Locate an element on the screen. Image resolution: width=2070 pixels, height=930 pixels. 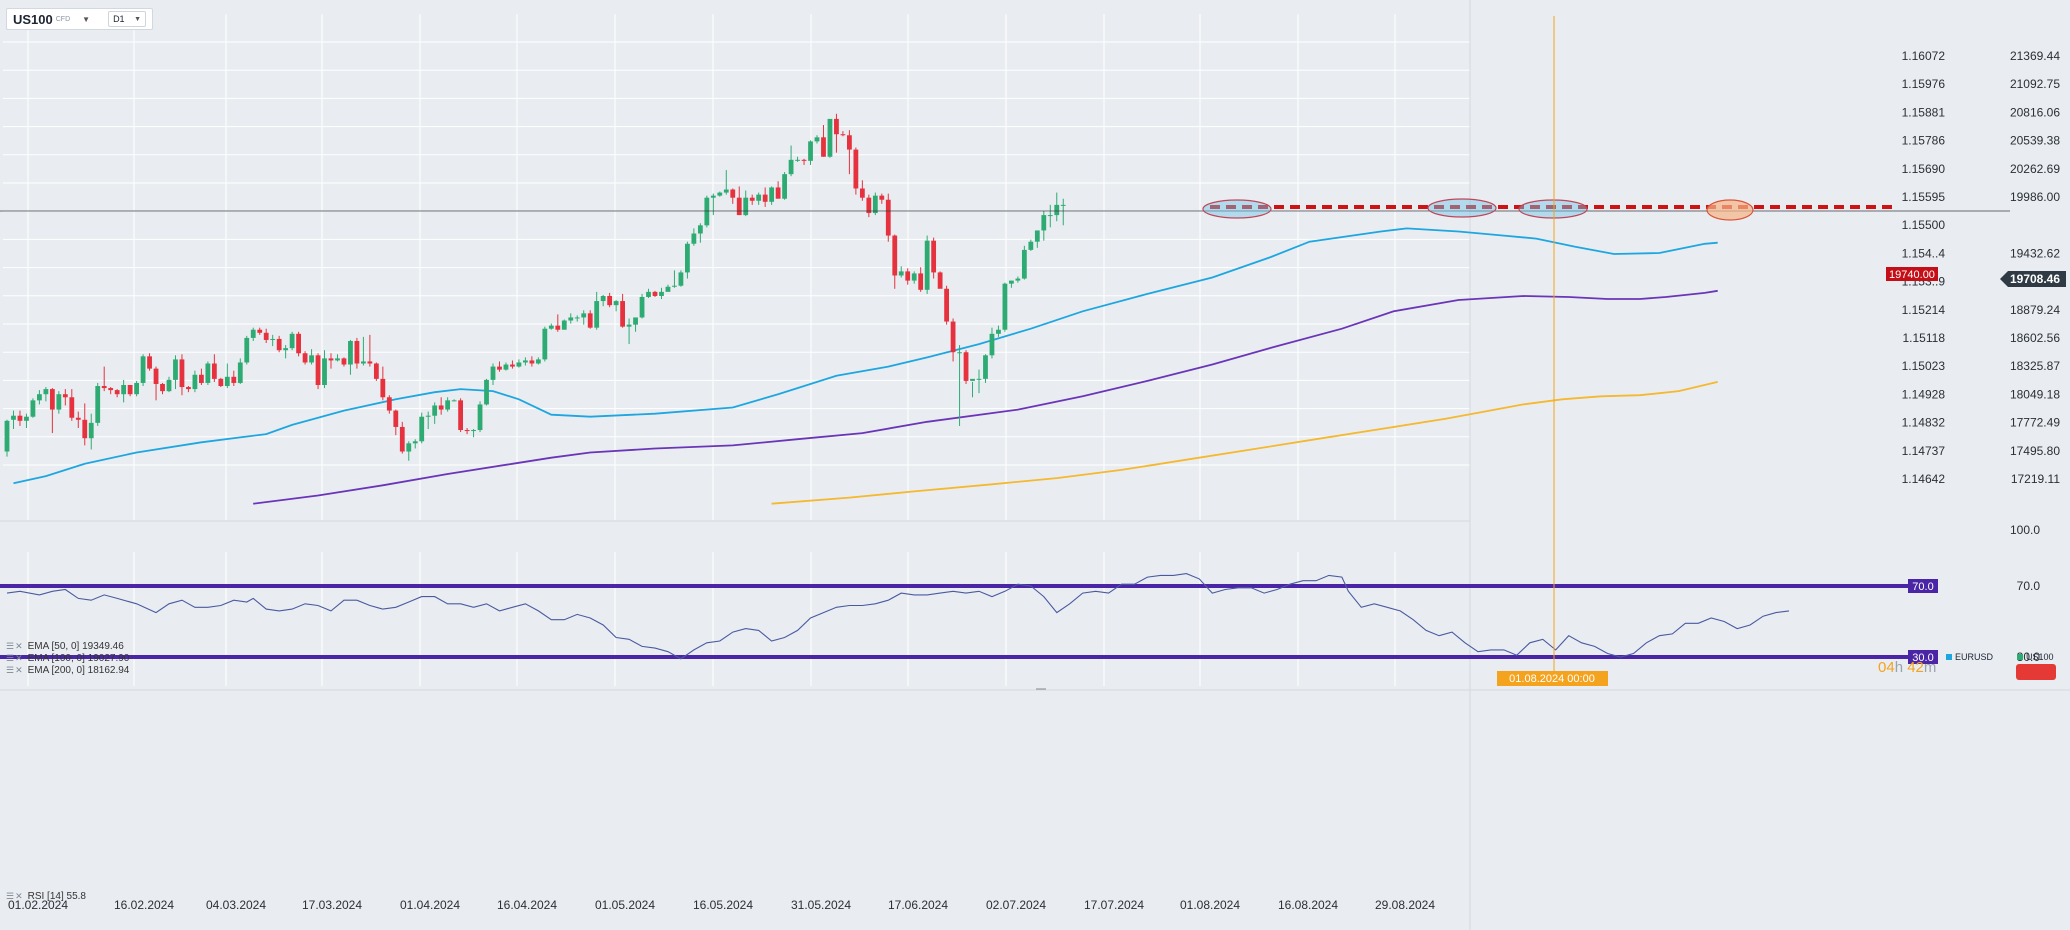
y-left-tick: 1.154..4 is located at coordinates (1924, 253).